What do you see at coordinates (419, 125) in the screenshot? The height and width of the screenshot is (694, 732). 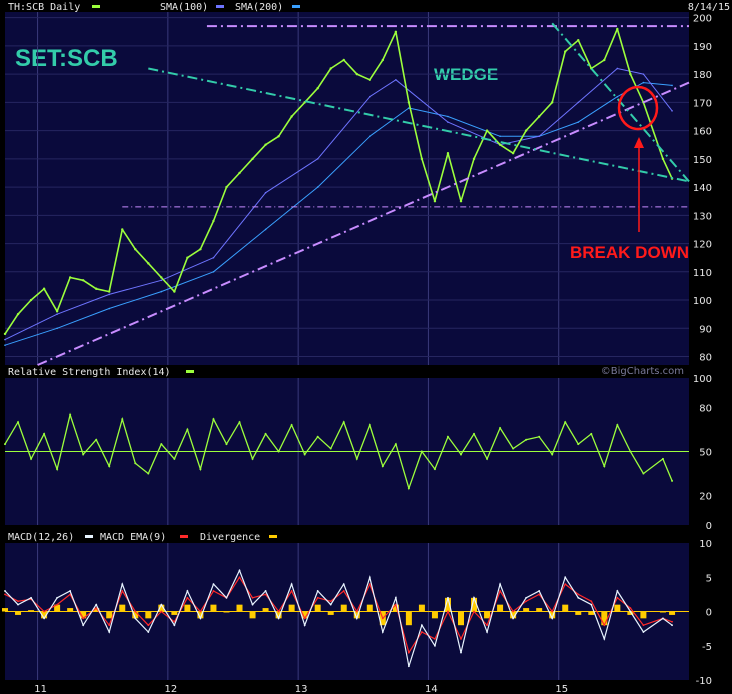 I see `trendline` at bounding box center [419, 125].